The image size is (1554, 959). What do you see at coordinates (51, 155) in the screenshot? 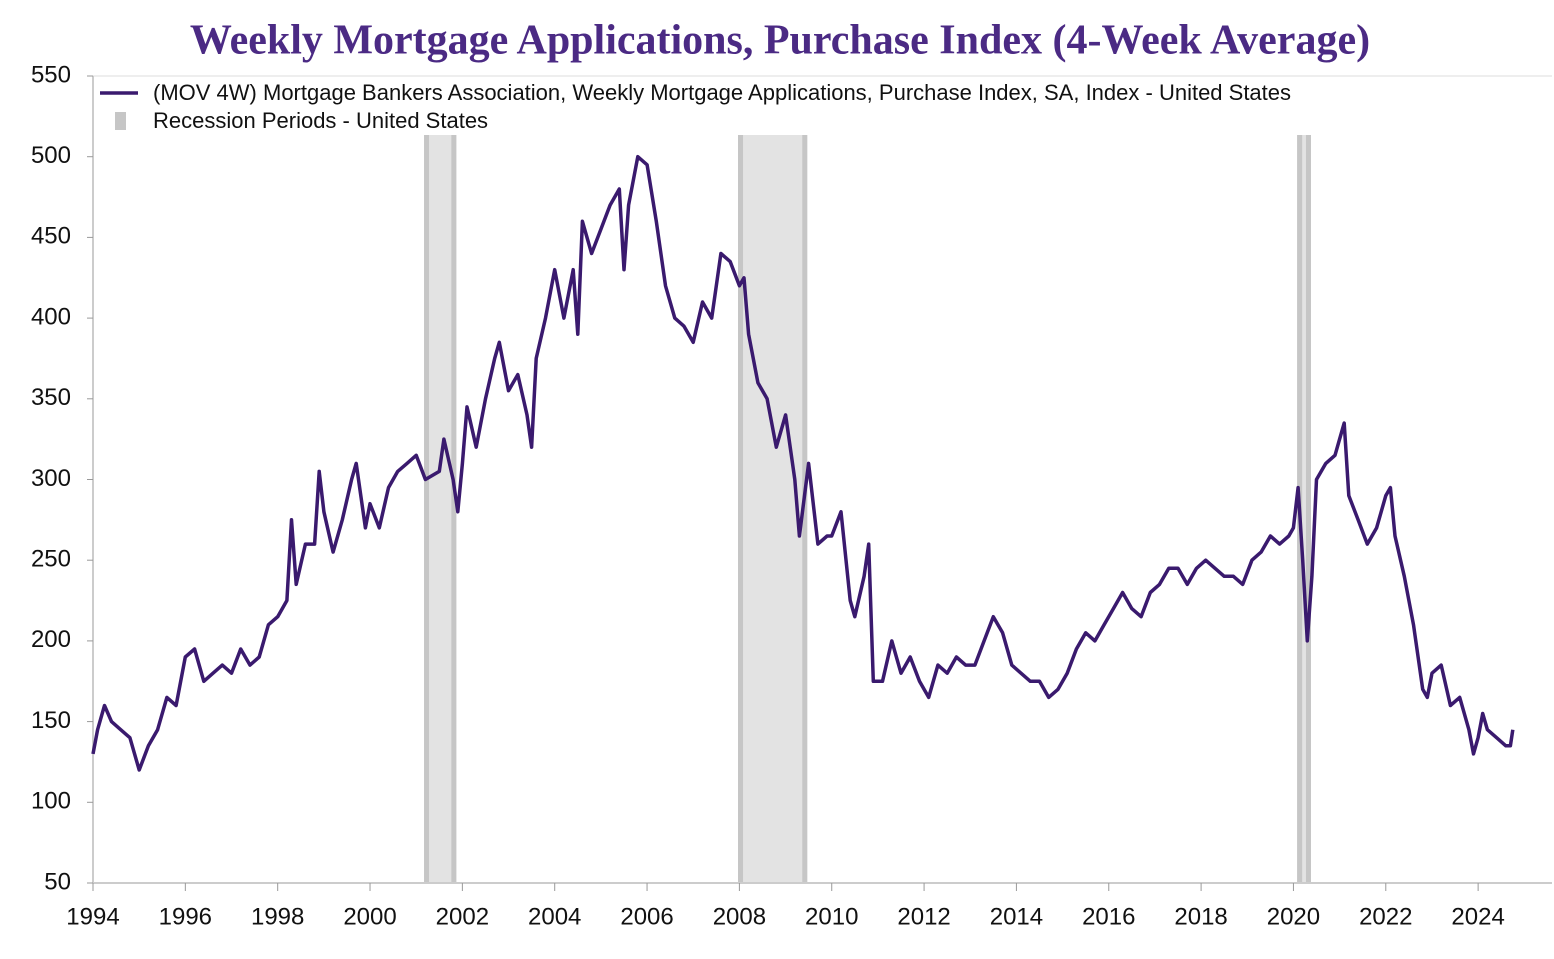
I see `y-tick-label: 500` at bounding box center [51, 155].